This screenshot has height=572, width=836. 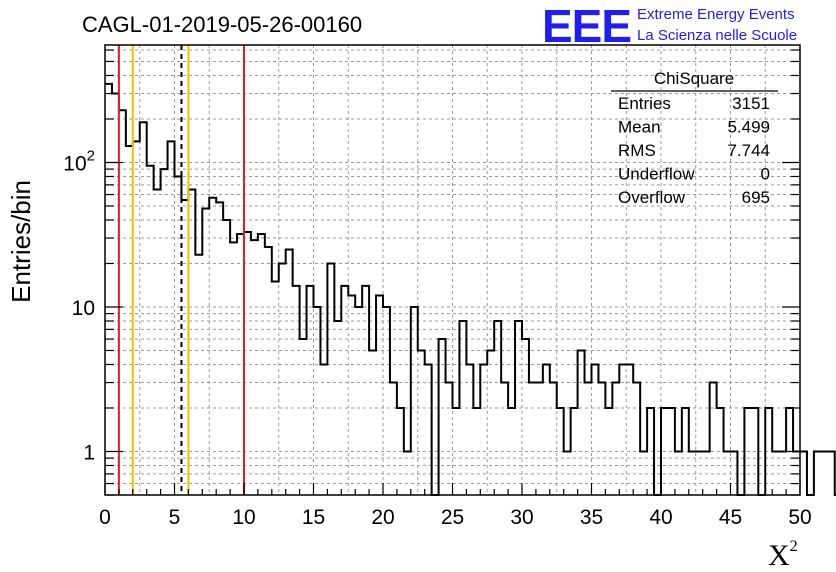 I want to click on logo-line-1: Extreme Energy Events, so click(x=716, y=14).